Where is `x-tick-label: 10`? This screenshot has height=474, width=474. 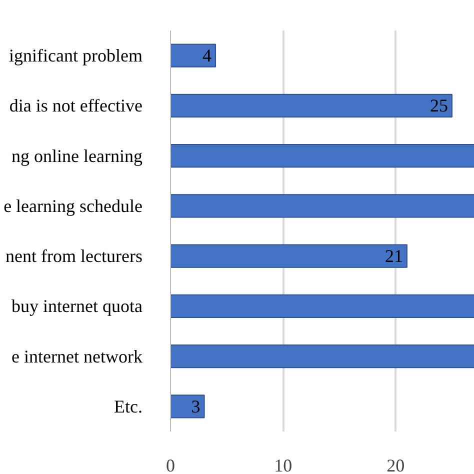
x-tick-label: 10 is located at coordinates (283, 465).